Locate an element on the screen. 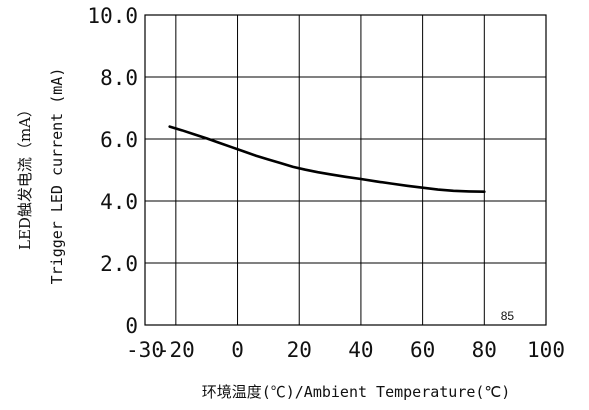  x-tick-label: 20 is located at coordinates (299, 350).